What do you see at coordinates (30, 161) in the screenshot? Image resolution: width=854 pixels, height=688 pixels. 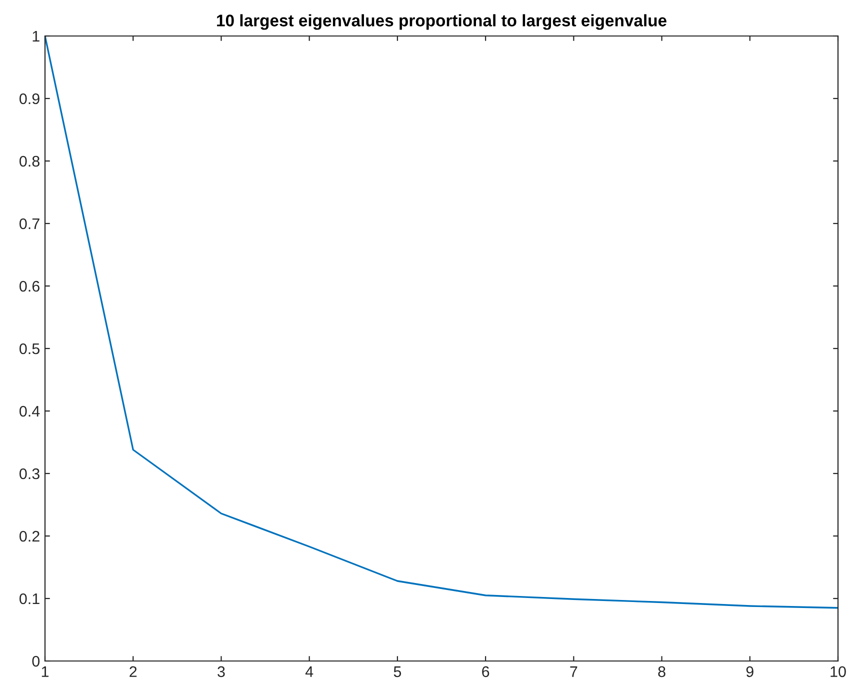 I see `y-tick-label: 0.8` at bounding box center [30, 161].